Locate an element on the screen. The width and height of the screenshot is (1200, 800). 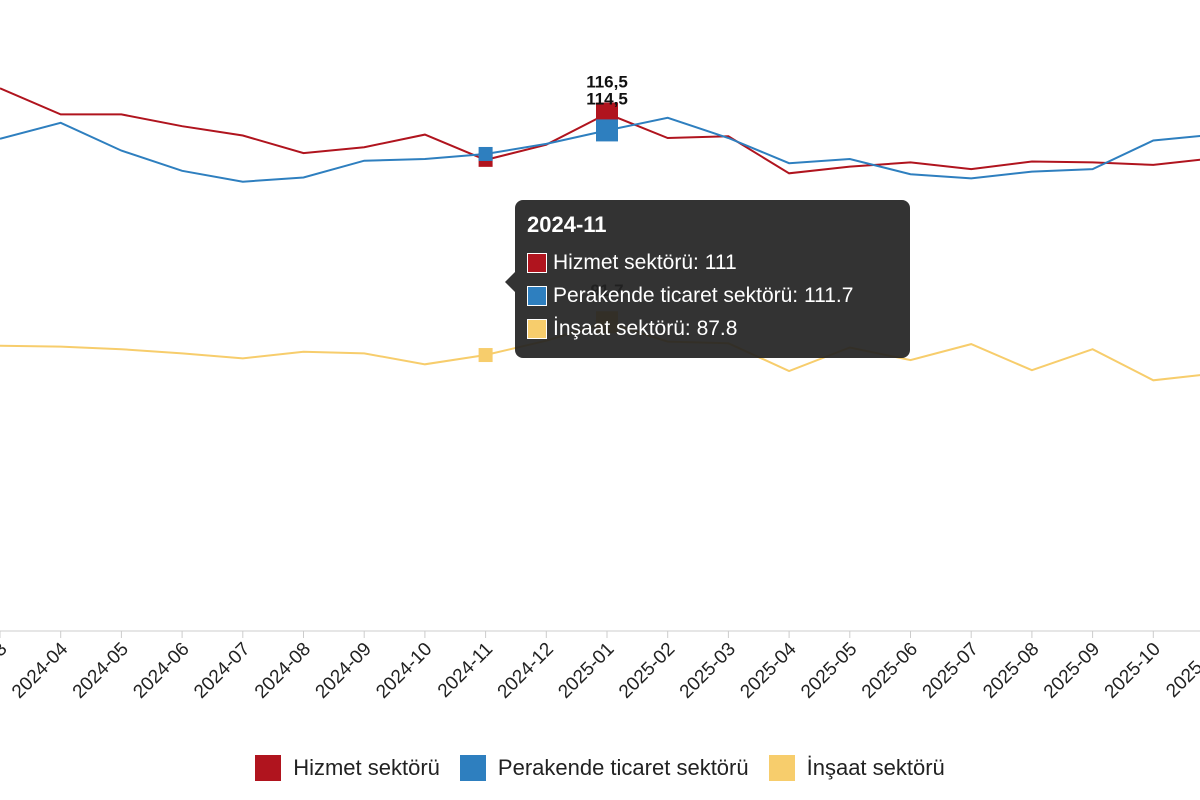
x-tick-label: 2025-07 is located at coordinates (951, 671).